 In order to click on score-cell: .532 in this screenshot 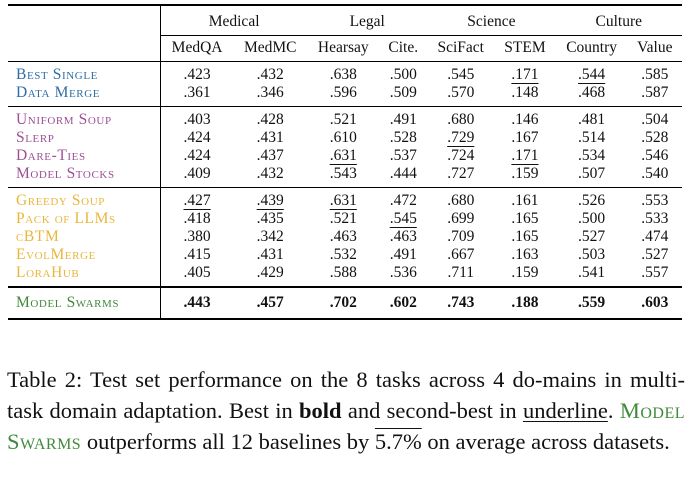, I will do `click(343, 255)`.